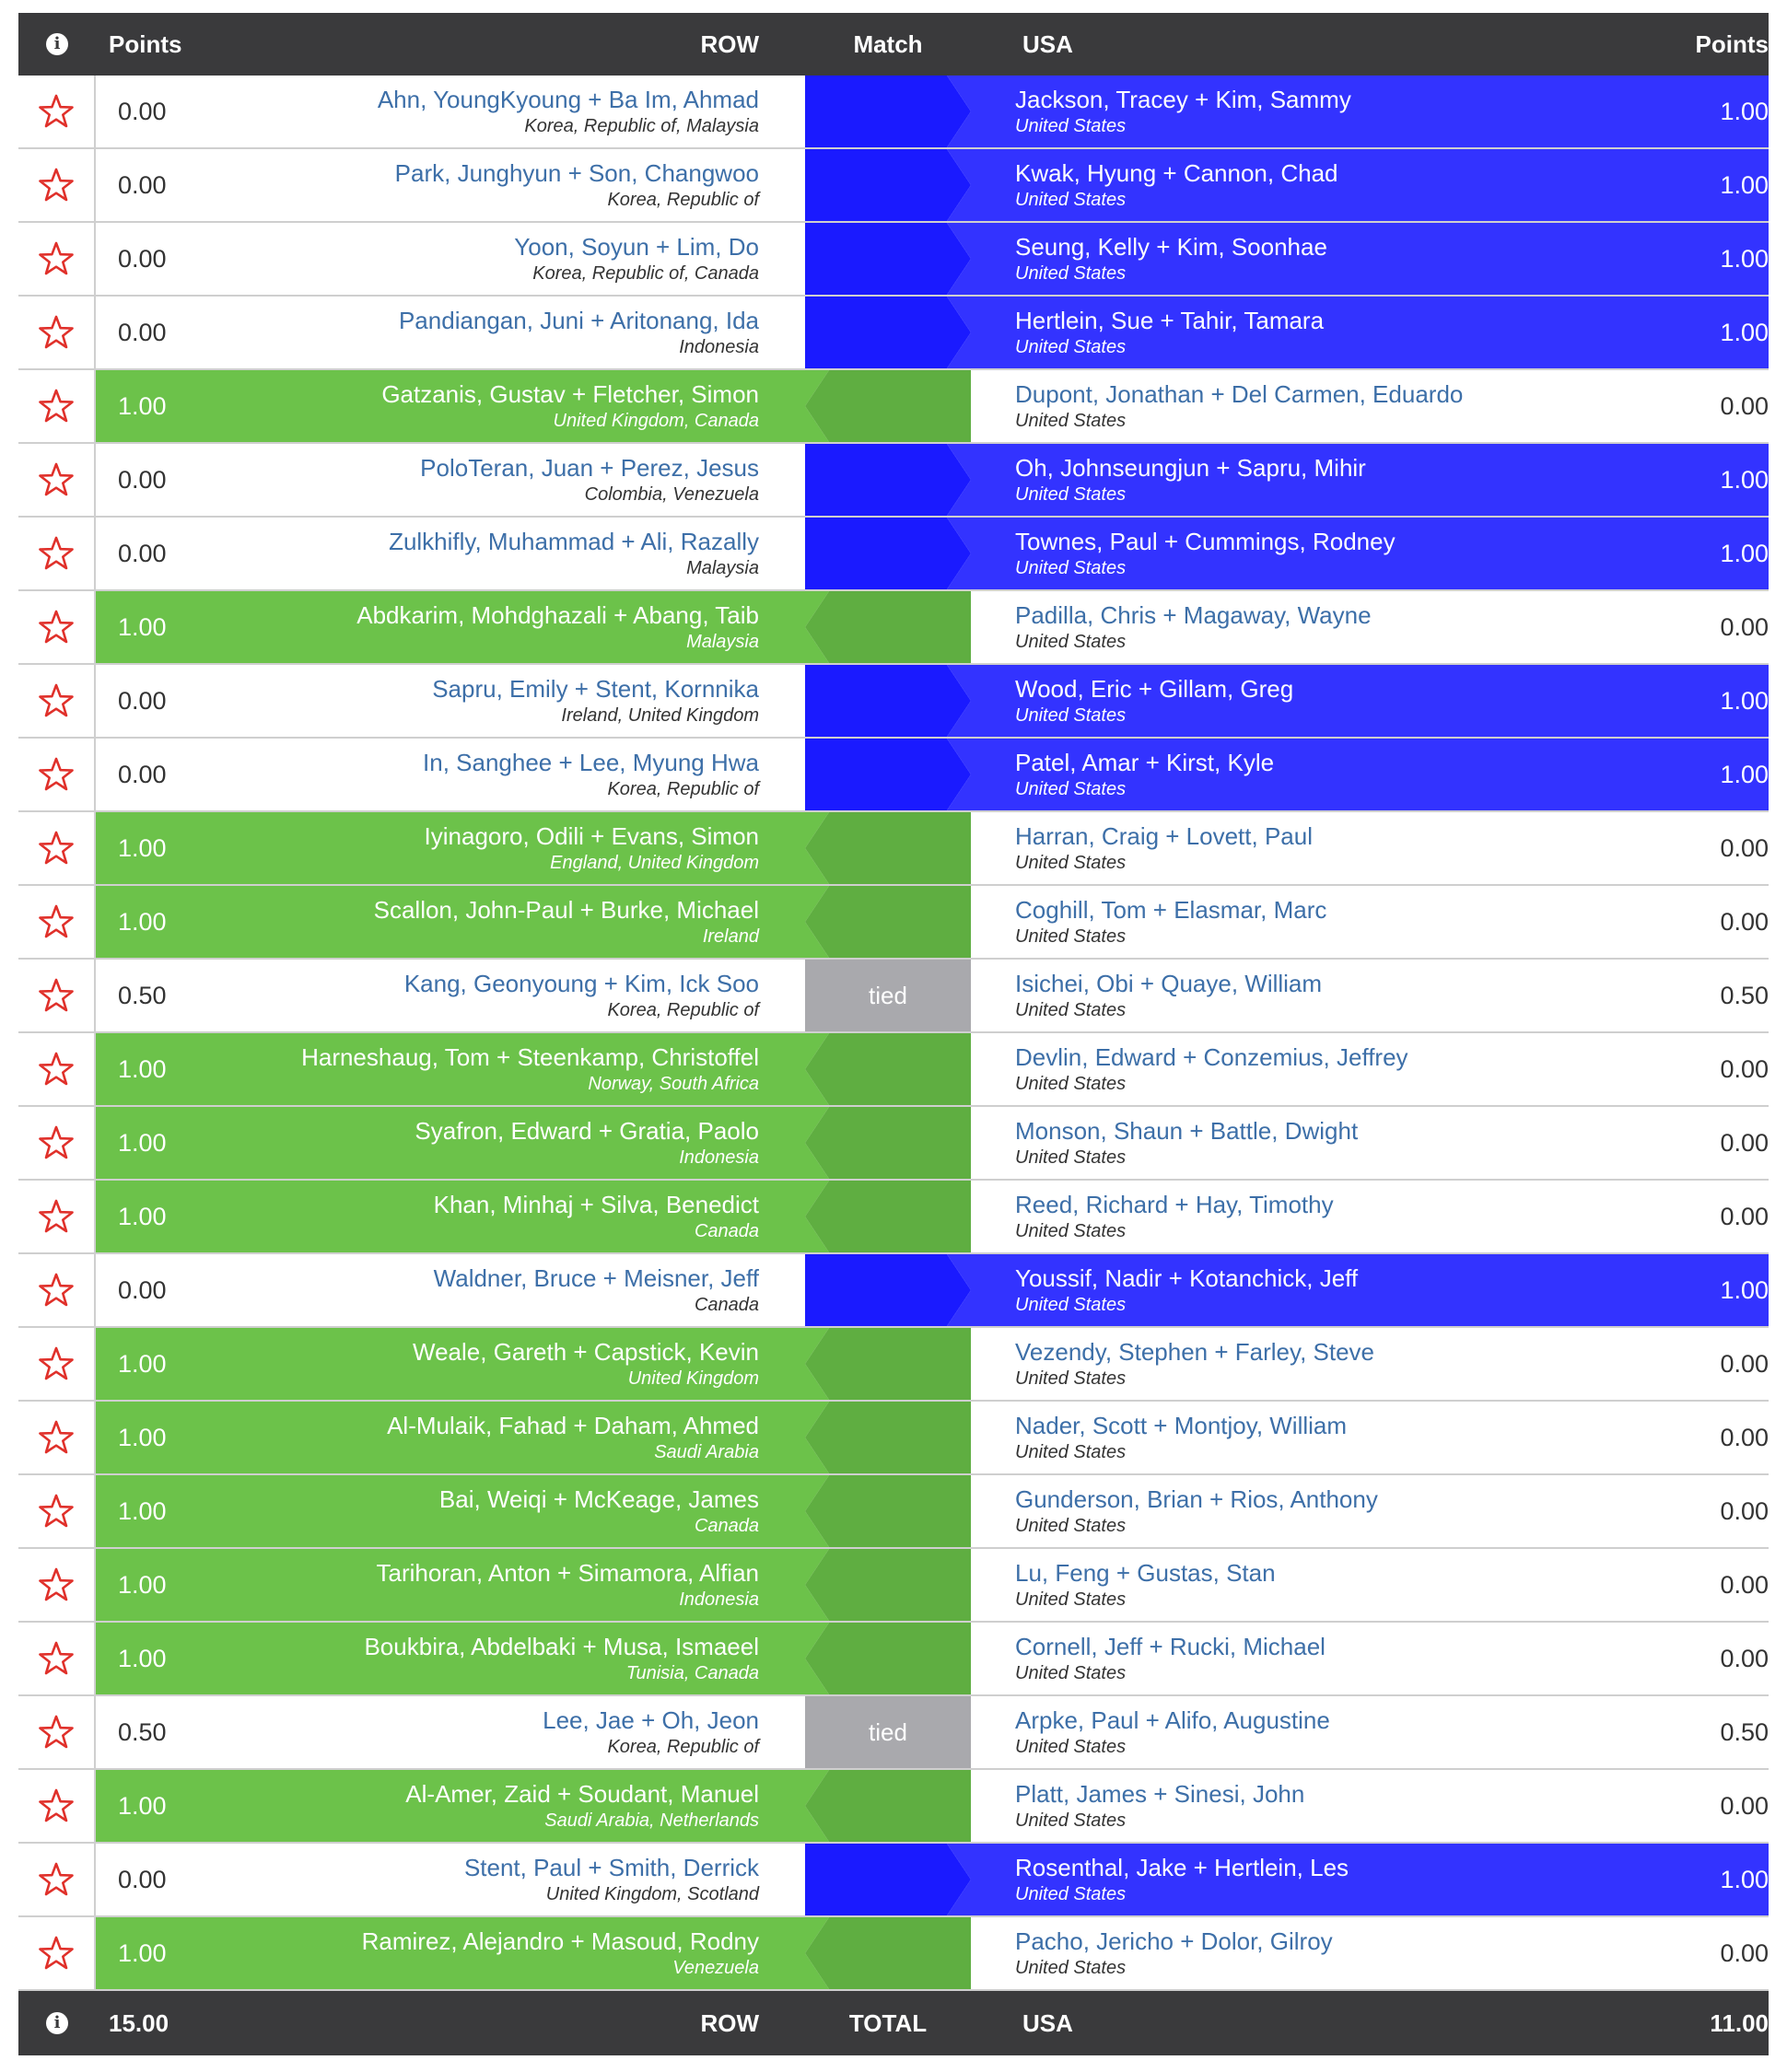 The width and height of the screenshot is (1787, 2072). I want to click on usa-team-link: Hertlein, Sue + Tahir, Tamara, so click(1170, 320).